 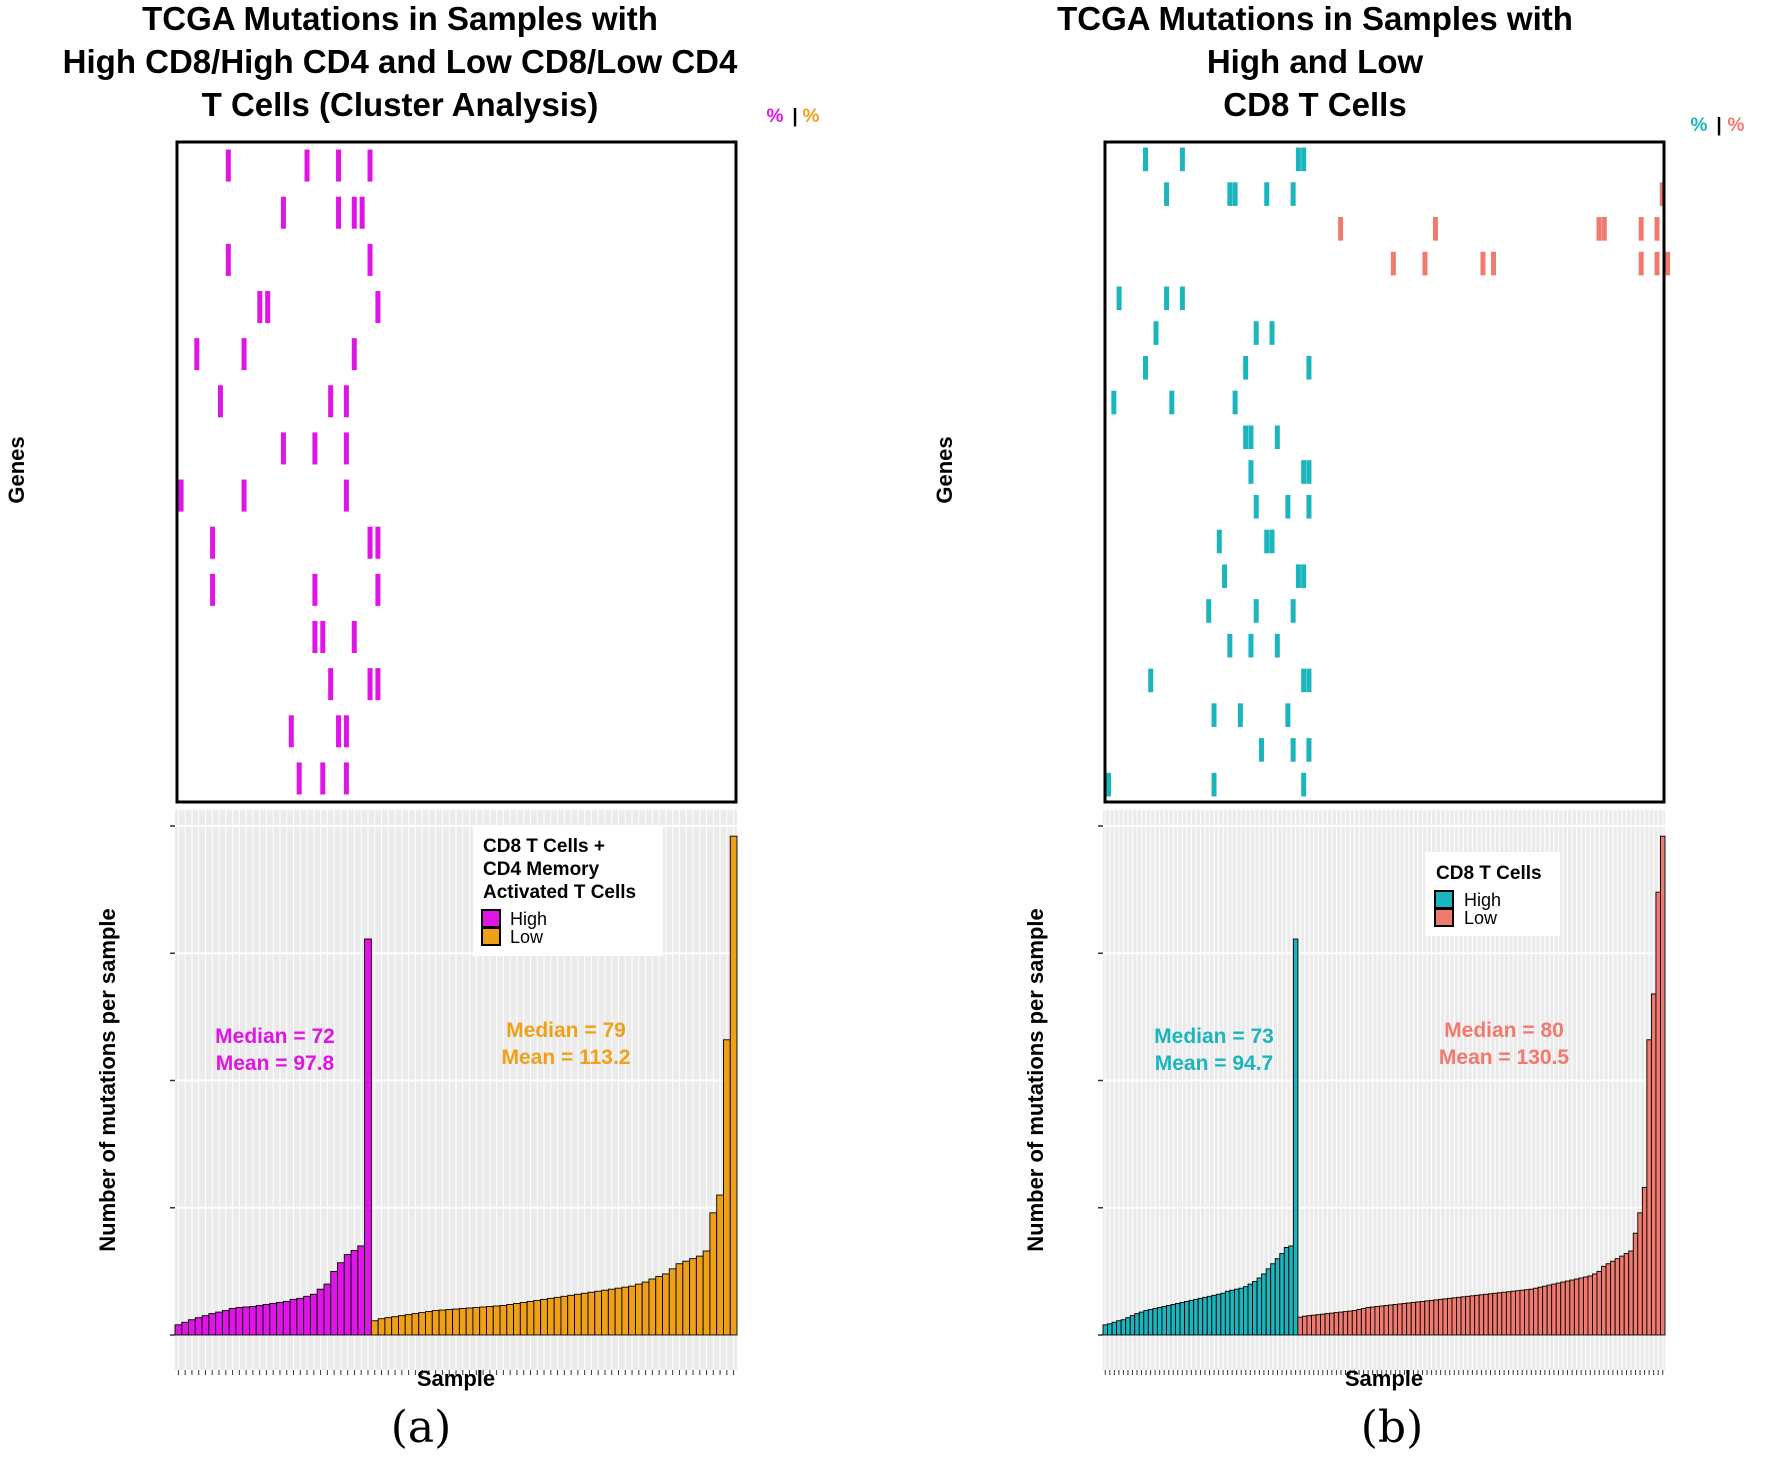 What do you see at coordinates (1481, 918) in the screenshot?
I see `panel-b-legend-label-low: Low` at bounding box center [1481, 918].